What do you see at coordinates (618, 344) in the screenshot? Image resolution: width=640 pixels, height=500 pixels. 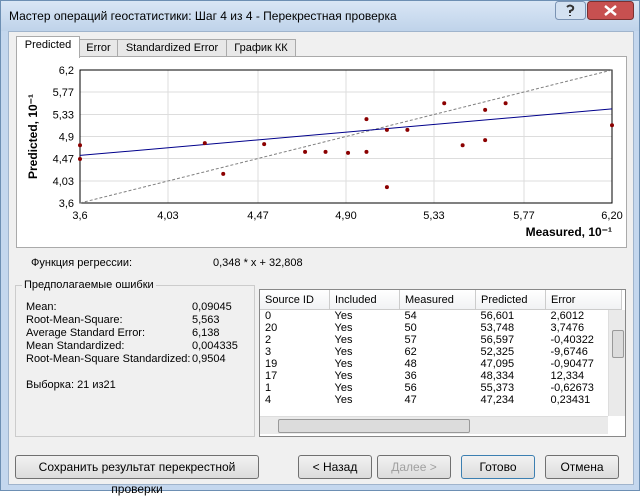 I see `v-scroll-thumb` at bounding box center [618, 344].